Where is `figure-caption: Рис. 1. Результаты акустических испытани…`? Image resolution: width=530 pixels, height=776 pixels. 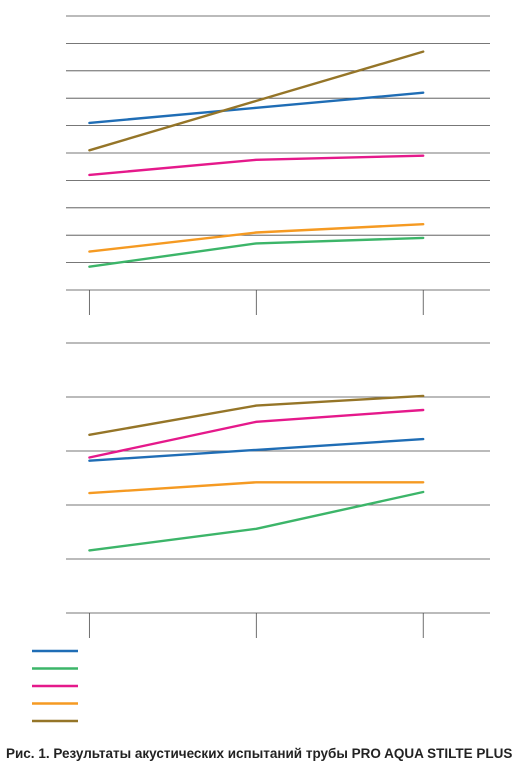
figure-caption: Рис. 1. Результаты акустических испытани… is located at coordinates (259, 753).